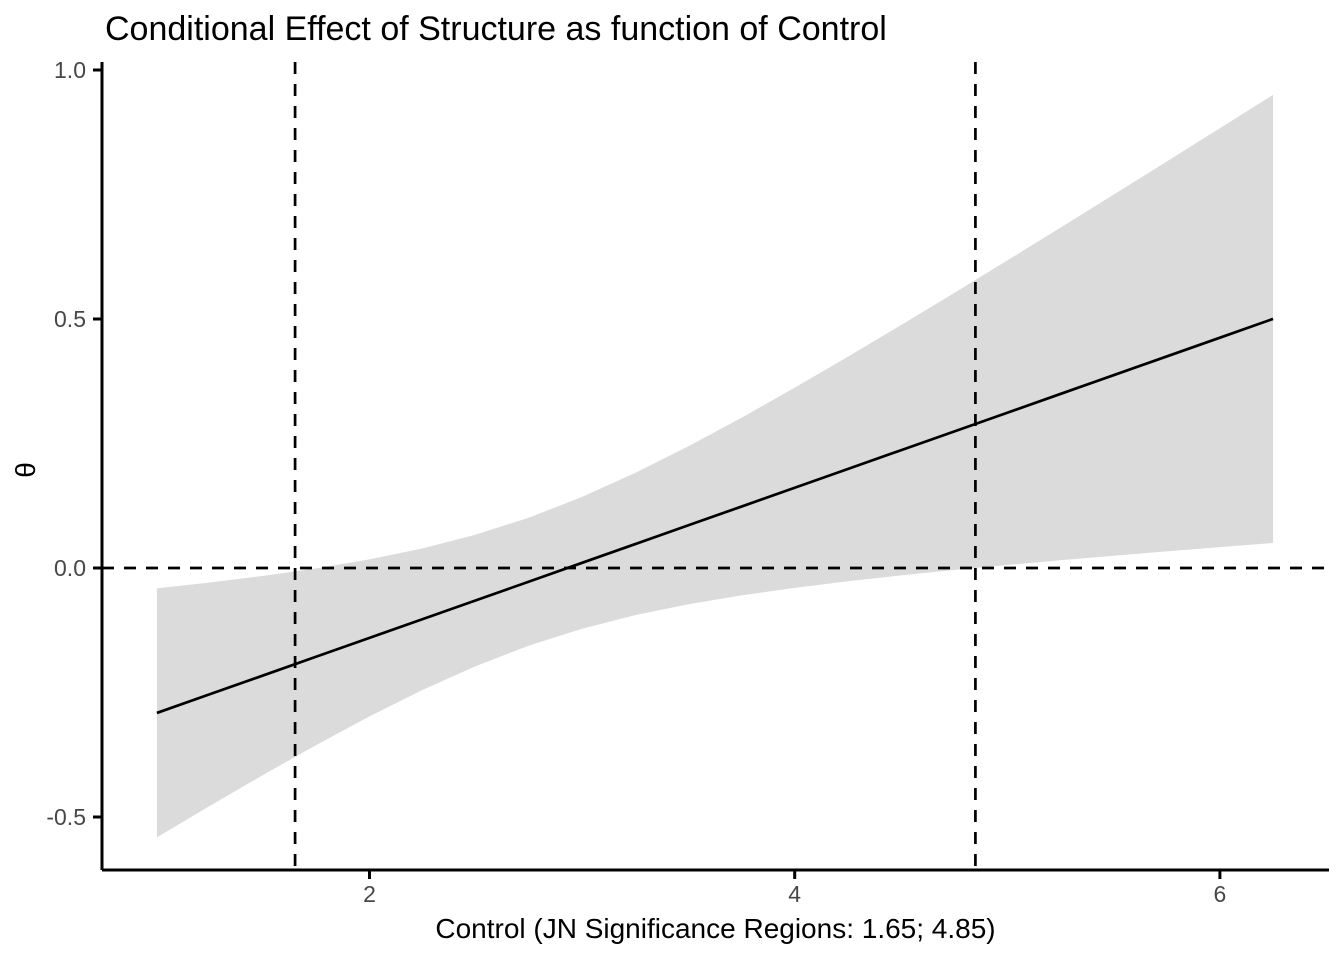 The width and height of the screenshot is (1344, 960). I want to click on x-tick-label: 6, so click(1220, 894).